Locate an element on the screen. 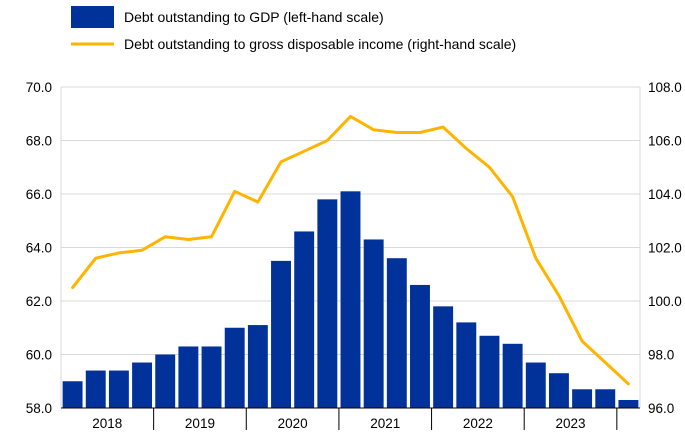  y-right-tick-label: 106.0 is located at coordinates (665, 141).